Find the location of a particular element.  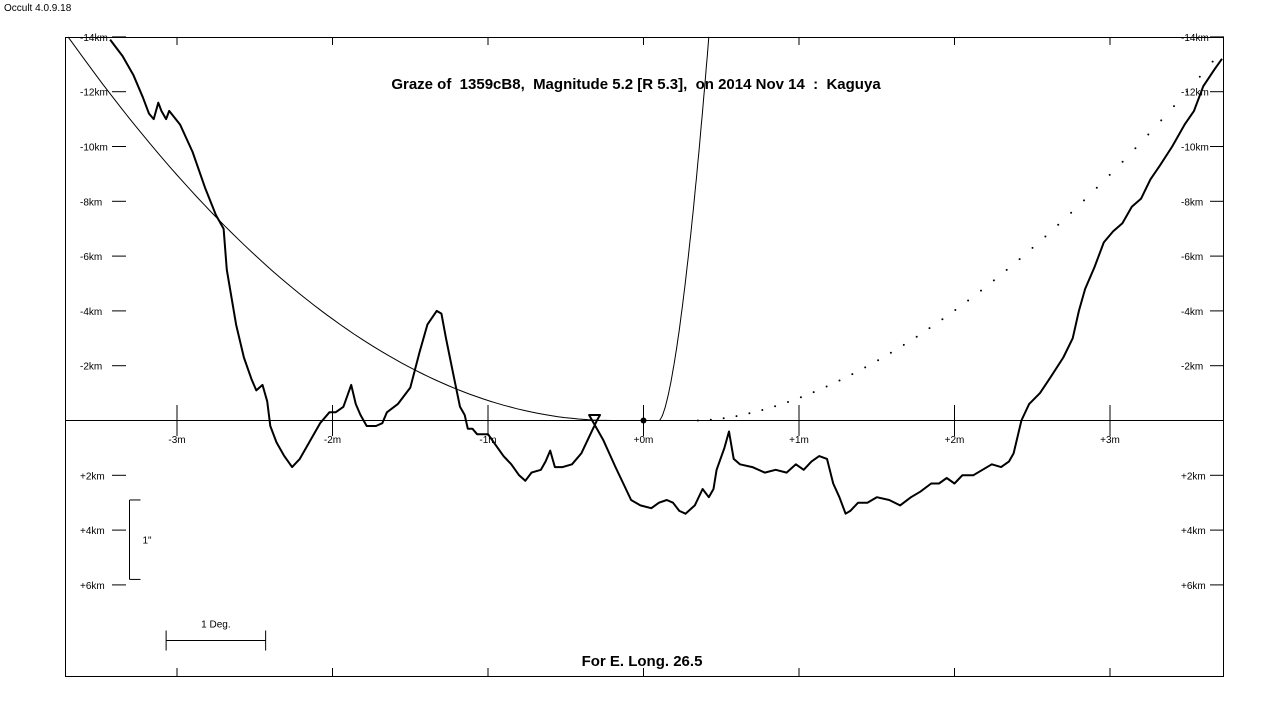

x-tick-label-3: +0m is located at coordinates (644, 440).